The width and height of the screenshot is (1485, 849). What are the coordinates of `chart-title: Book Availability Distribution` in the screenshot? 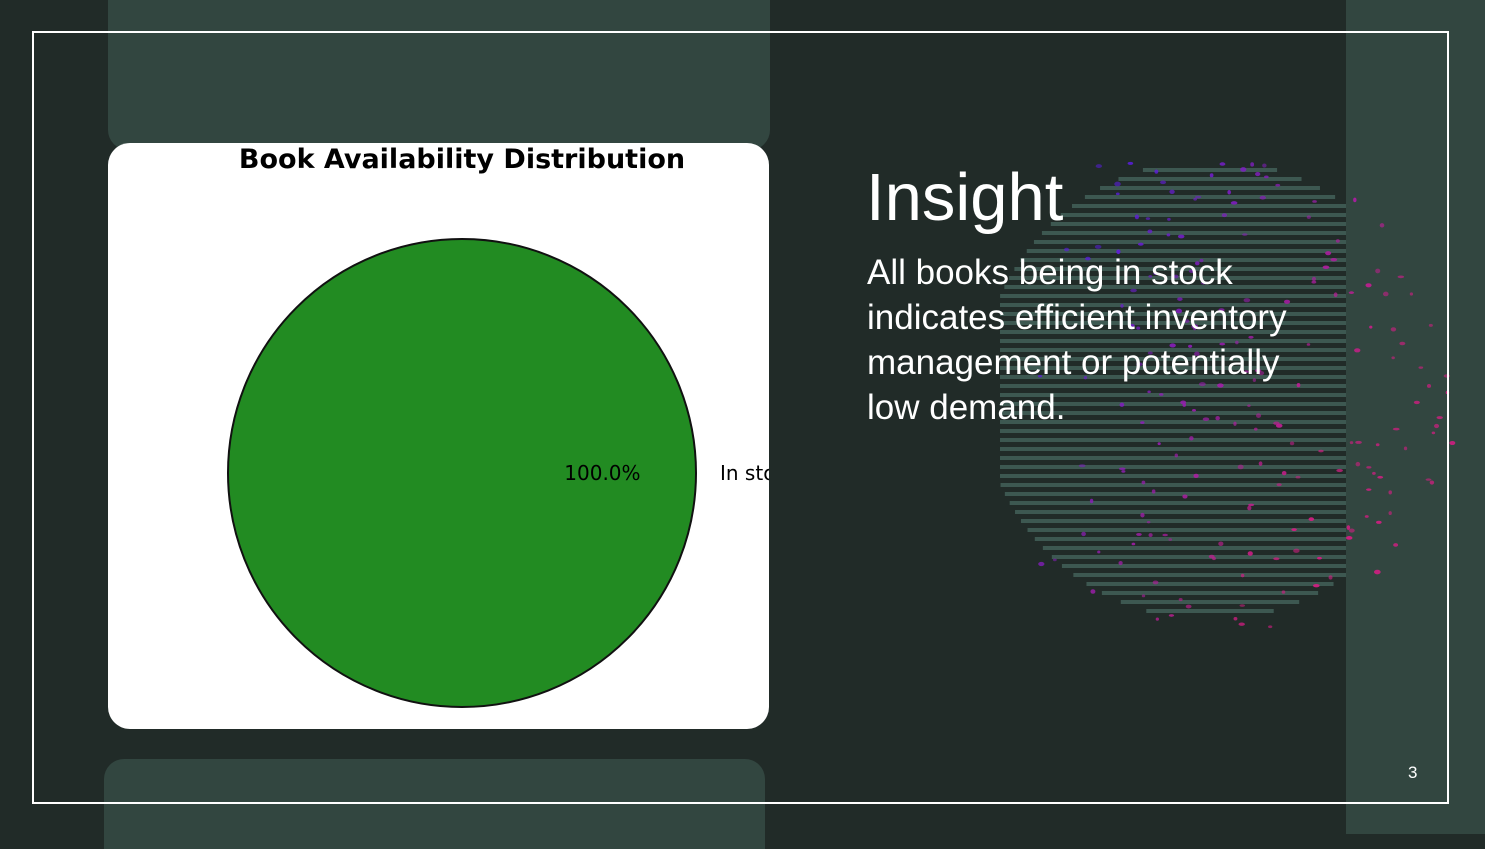 It's located at (462, 159).